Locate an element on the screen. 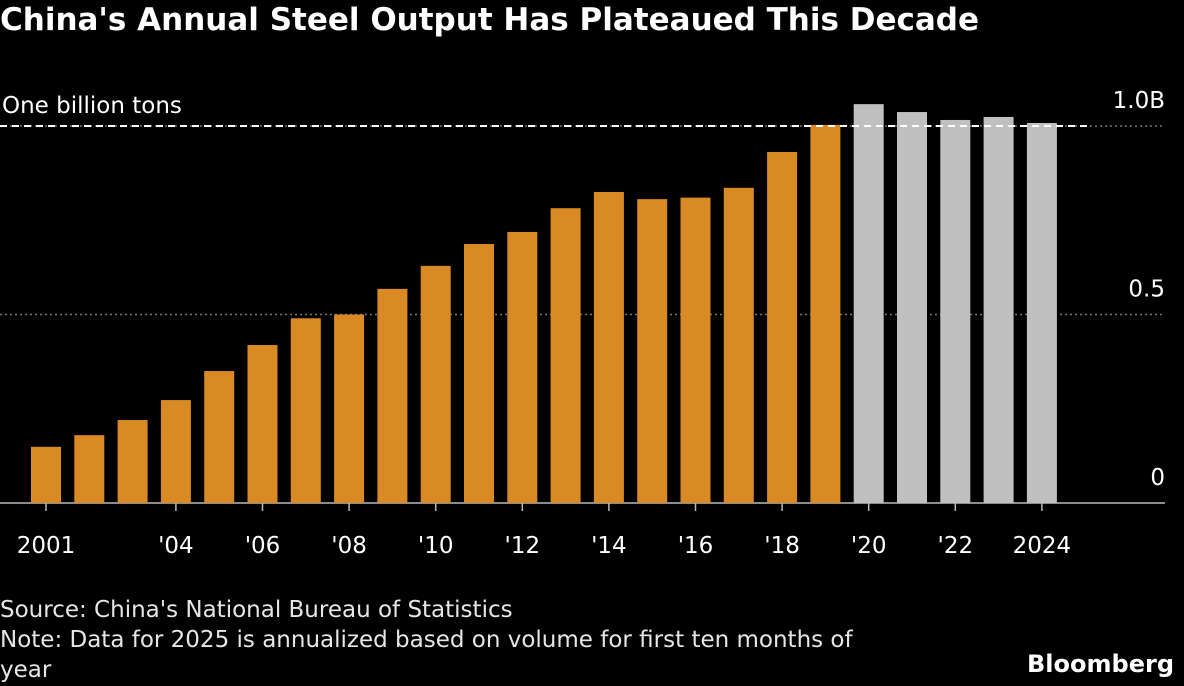 The image size is (1184, 686). x-tick-label: '14 is located at coordinates (609, 546).